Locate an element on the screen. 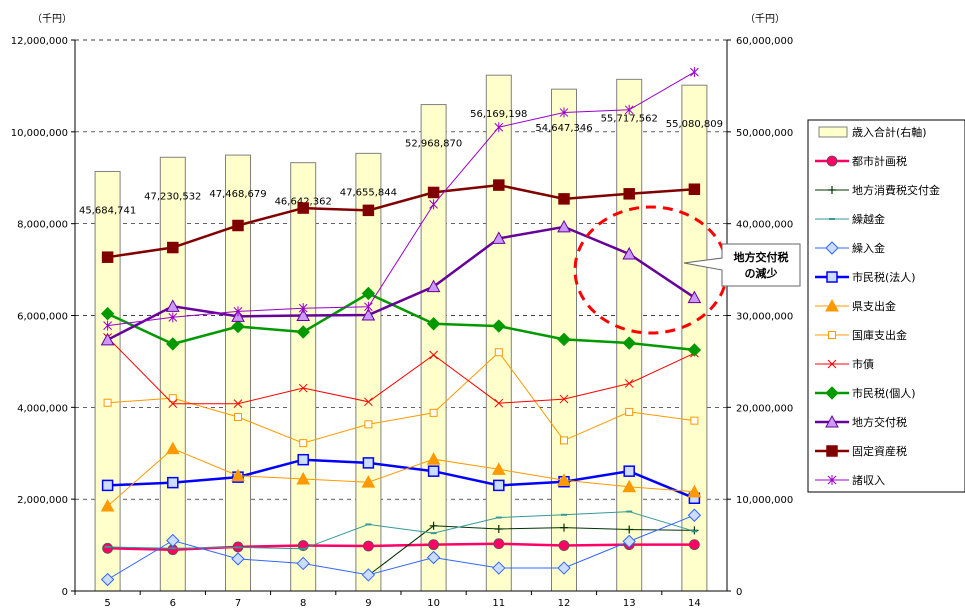  bar-data-label: 46,642,362 is located at coordinates (303, 202).